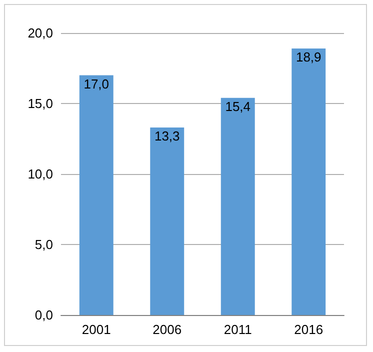  Describe the element at coordinates (96, 329) in the screenshot. I see `x-tick-label: 2001` at that location.